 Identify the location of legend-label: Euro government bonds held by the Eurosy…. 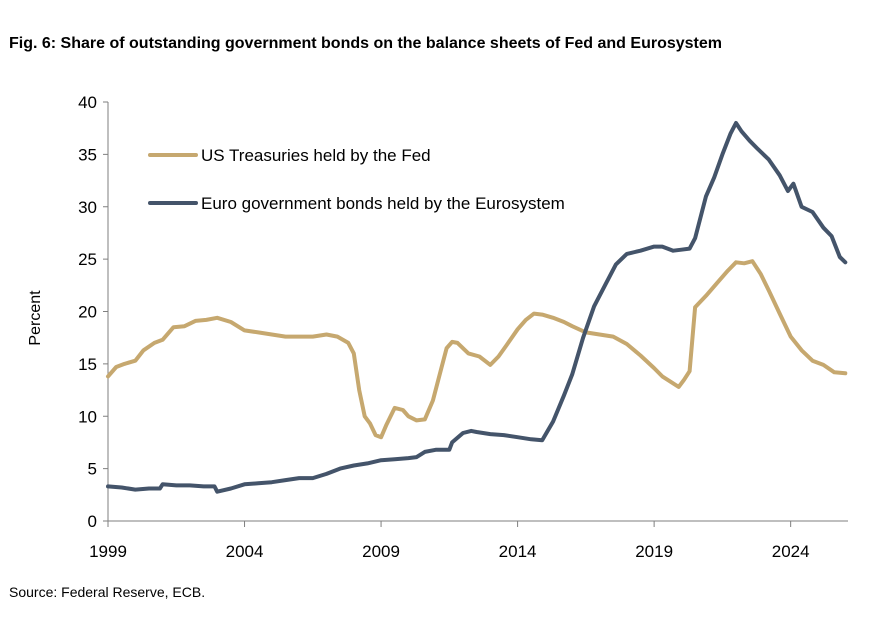
(383, 203).